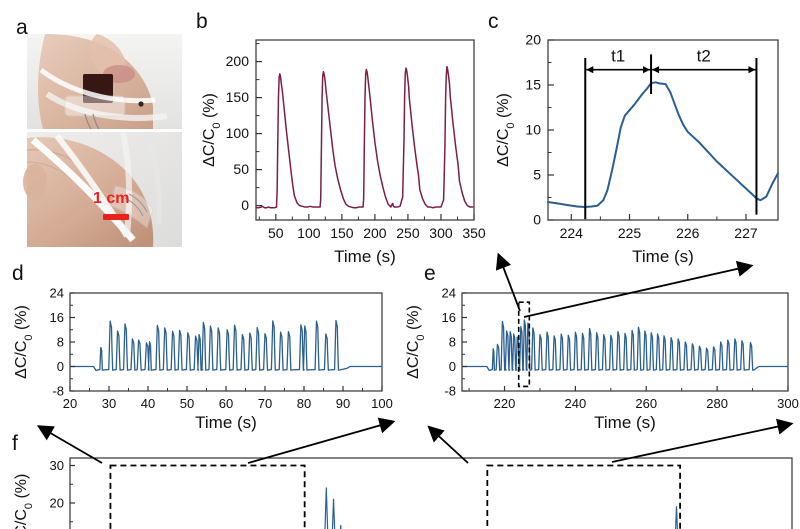 The width and height of the screenshot is (800, 529). I want to click on panel-c-frame, so click(663, 130).